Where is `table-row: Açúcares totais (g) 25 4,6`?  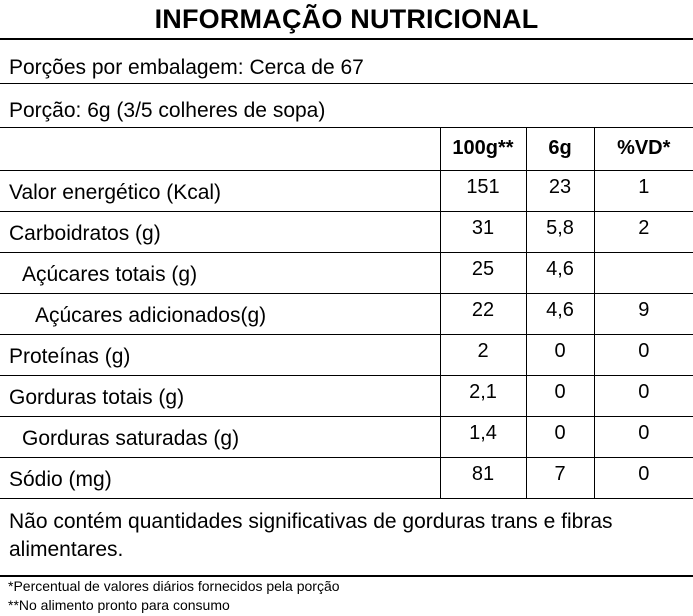 table-row: Açúcares totais (g) 25 4,6 is located at coordinates (346, 273).